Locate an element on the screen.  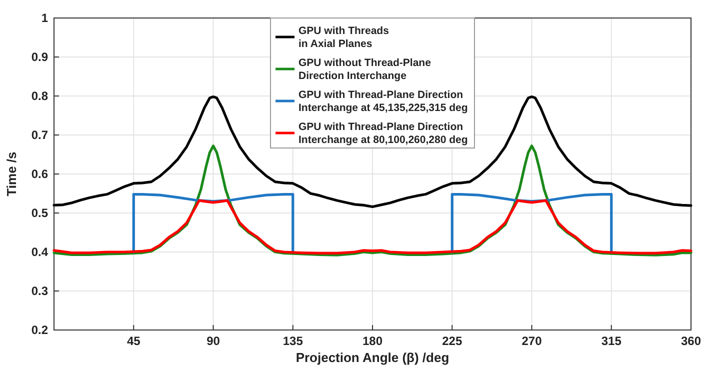
x-tick-label: 360 is located at coordinates (691, 341).